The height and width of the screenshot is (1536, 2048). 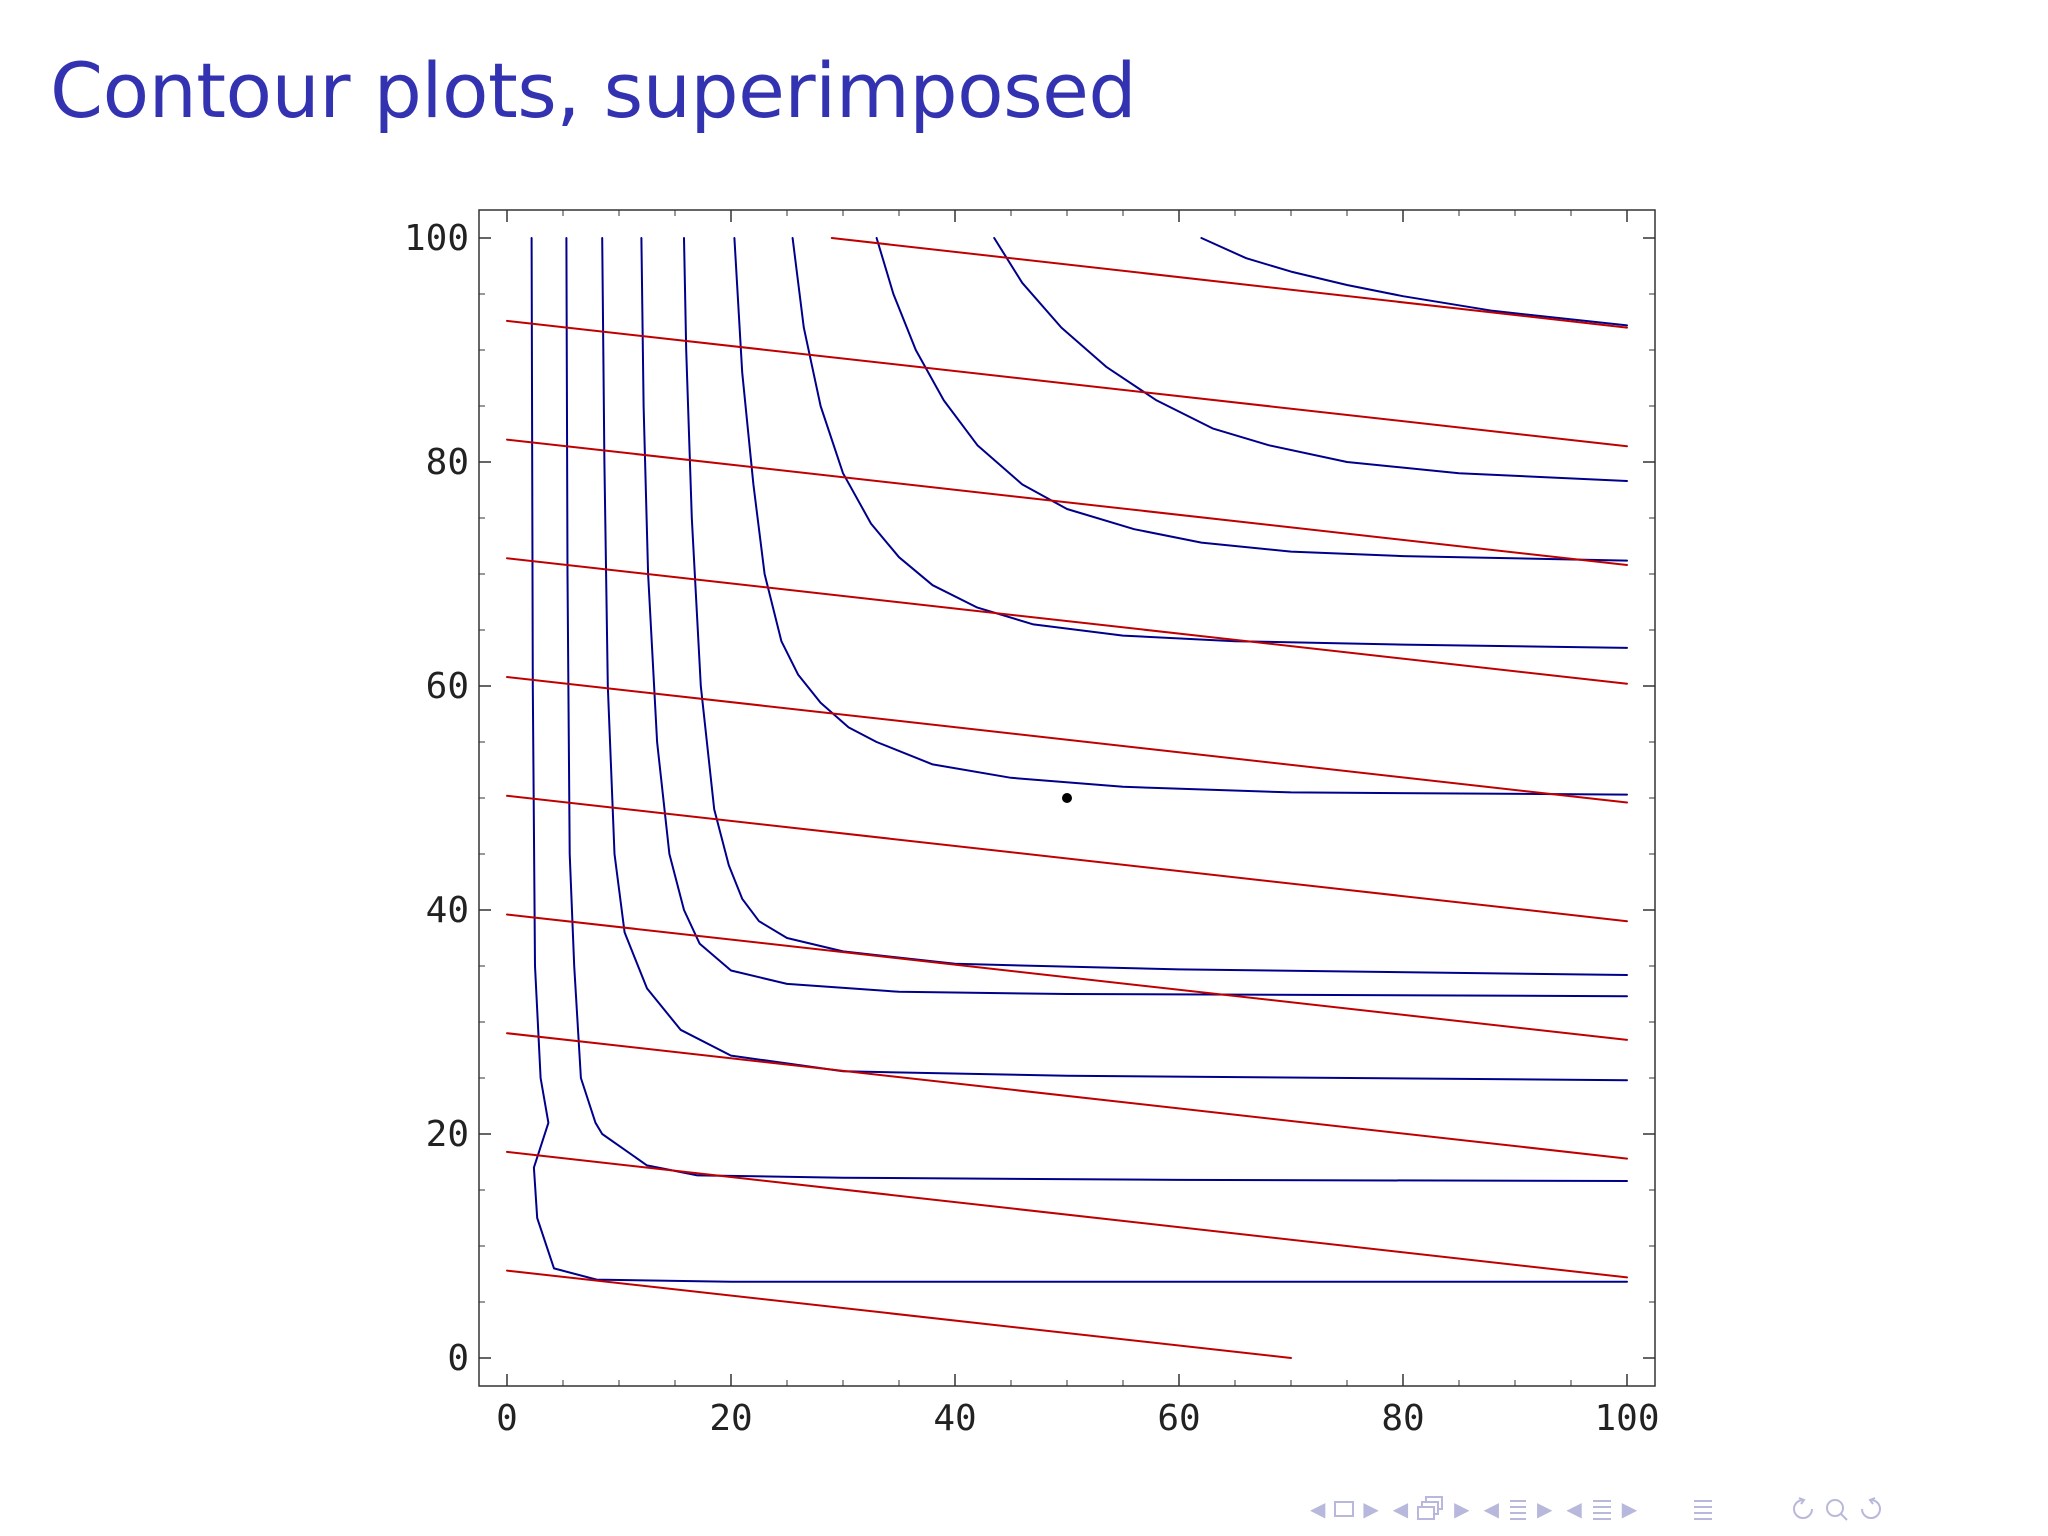 I want to click on section-nav-icon, so click(x=1518, y=1509).